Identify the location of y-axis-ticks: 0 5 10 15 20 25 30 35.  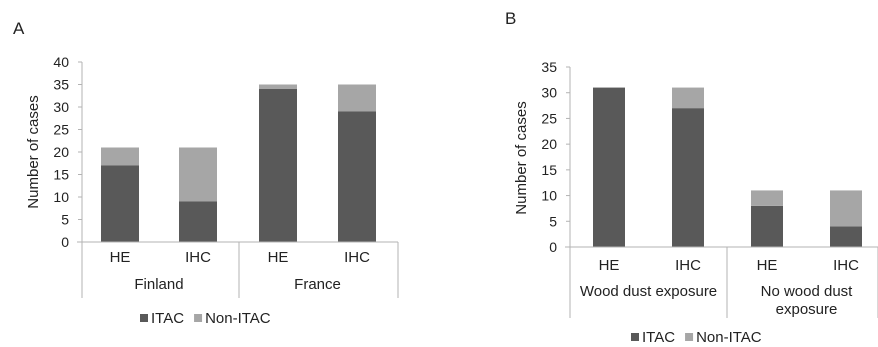
(549, 157).